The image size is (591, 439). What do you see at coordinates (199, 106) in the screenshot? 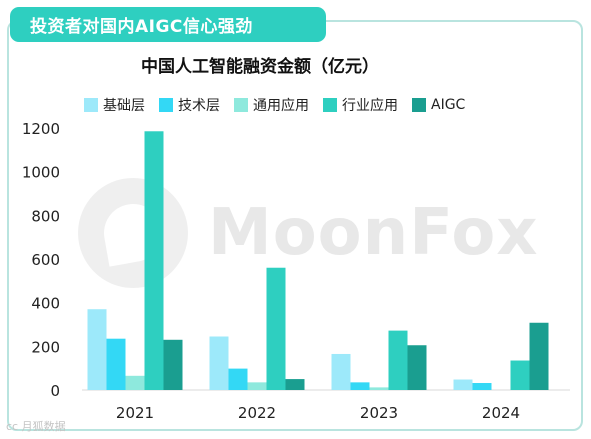
I see `legend-label: 技术层` at bounding box center [199, 106].